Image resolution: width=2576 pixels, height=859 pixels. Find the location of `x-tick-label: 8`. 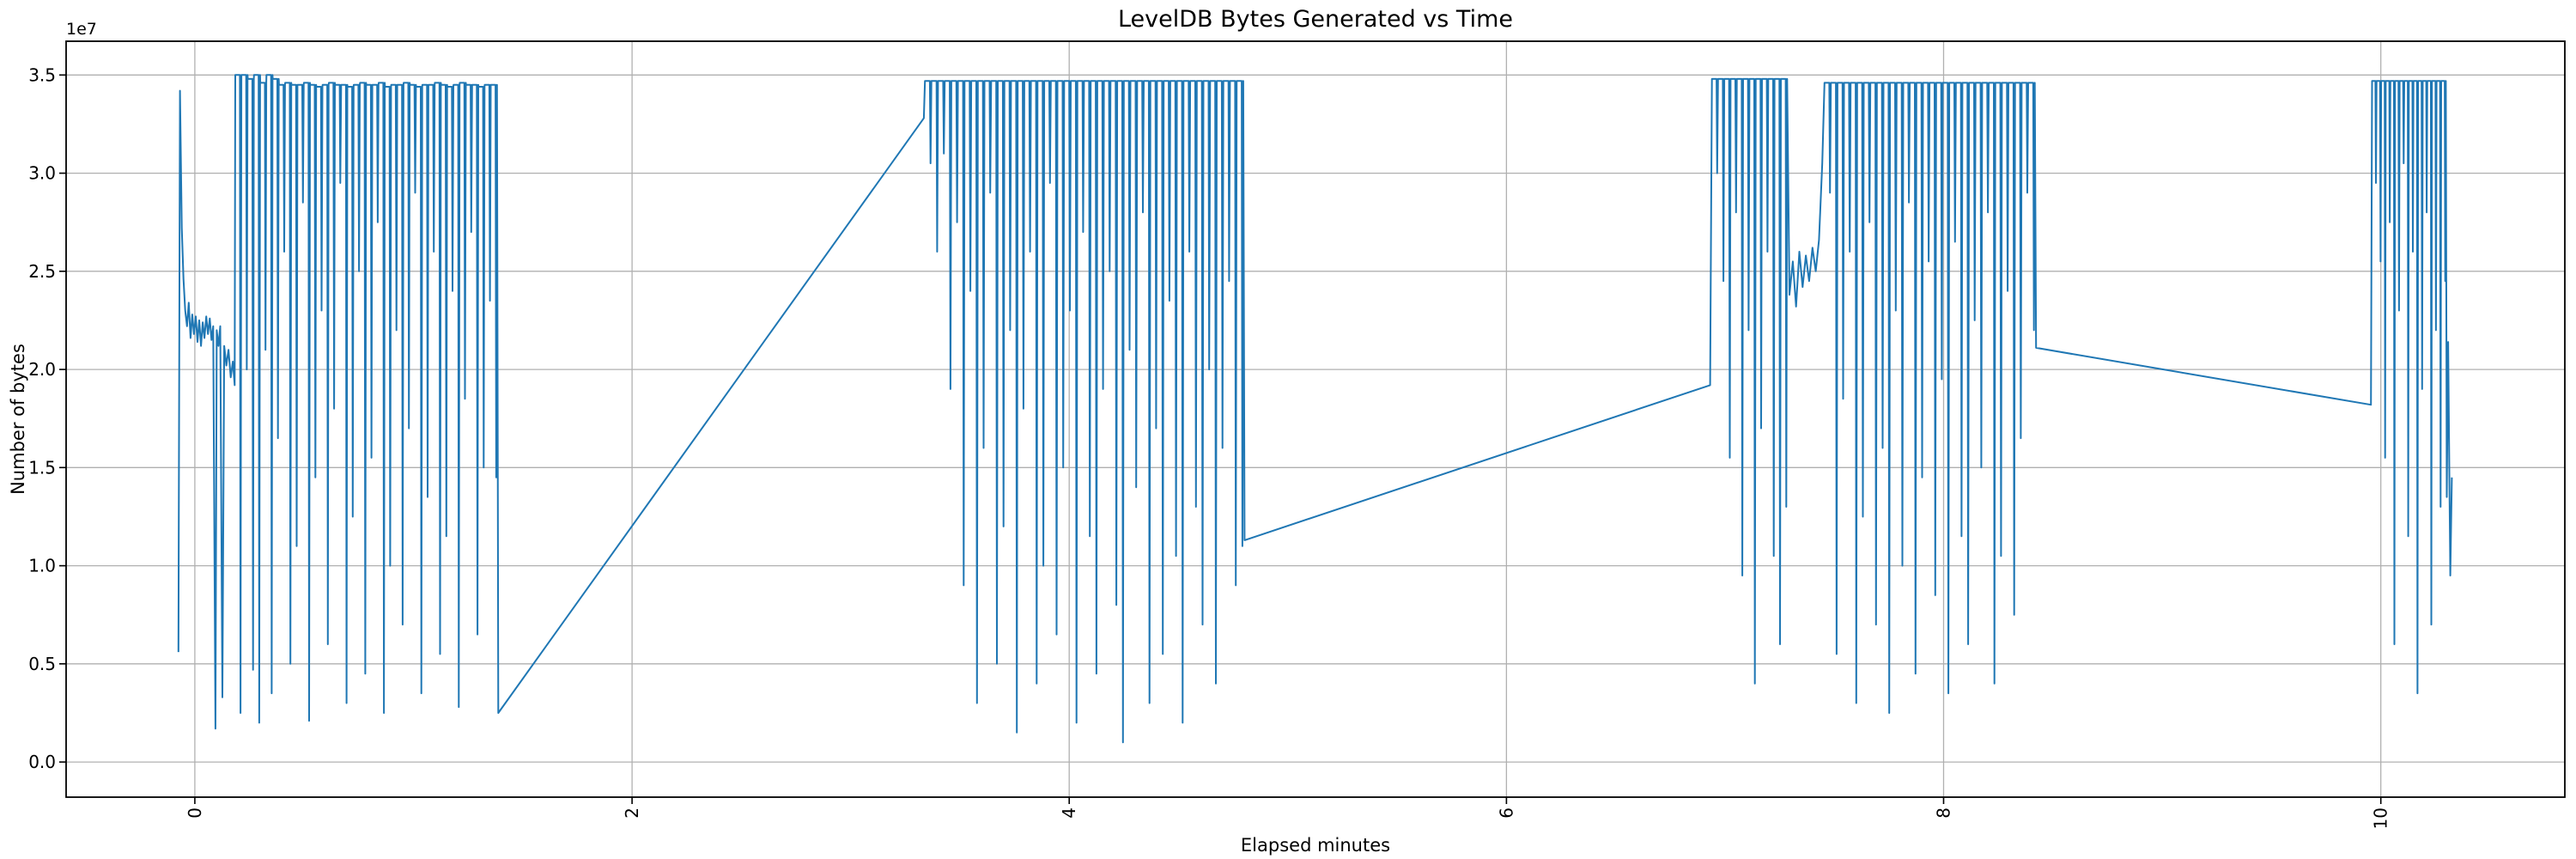

x-tick-label: 8 is located at coordinates (1944, 813).